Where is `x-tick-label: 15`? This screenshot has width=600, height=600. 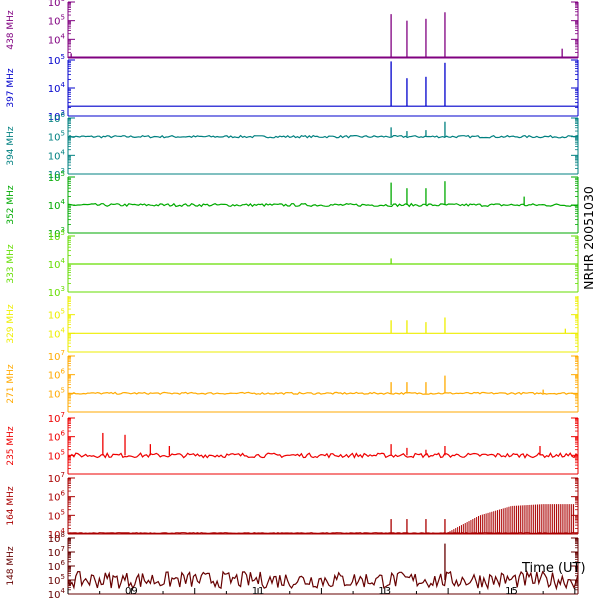
x-tick-label: 15 is located at coordinates (511, 591).